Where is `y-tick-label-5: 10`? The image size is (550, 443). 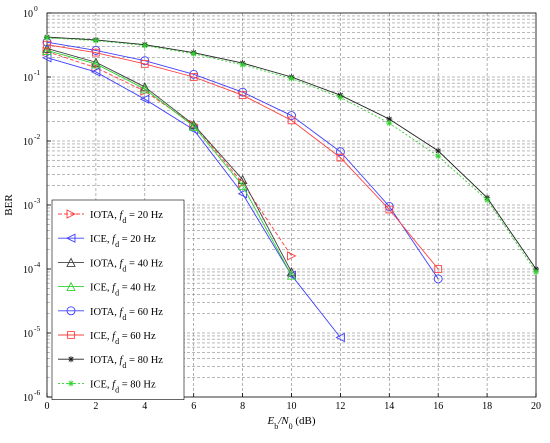 y-tick-label-5: 10 is located at coordinates (28, 334).